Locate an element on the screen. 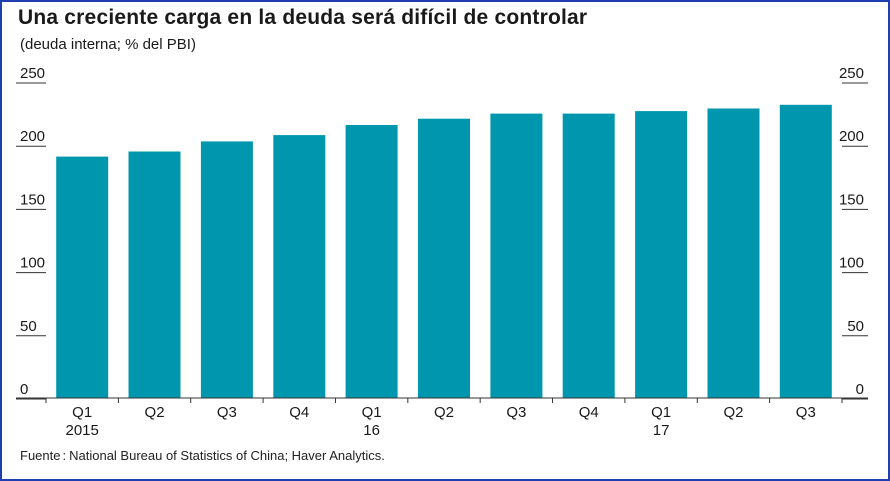  source-label: Fuente is located at coordinates (40, 455).